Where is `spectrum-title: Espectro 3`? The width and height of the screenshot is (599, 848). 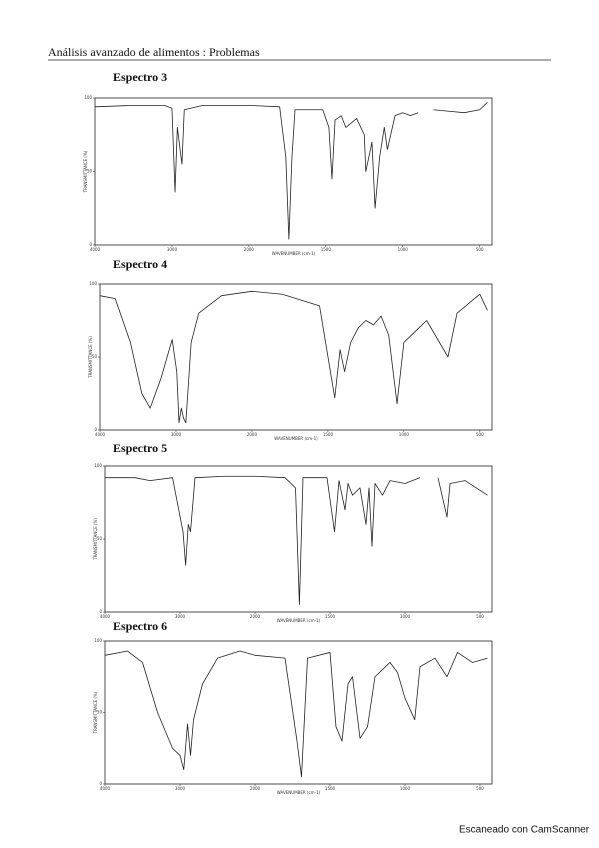
spectrum-title: Espectro 3 is located at coordinates (140, 77).